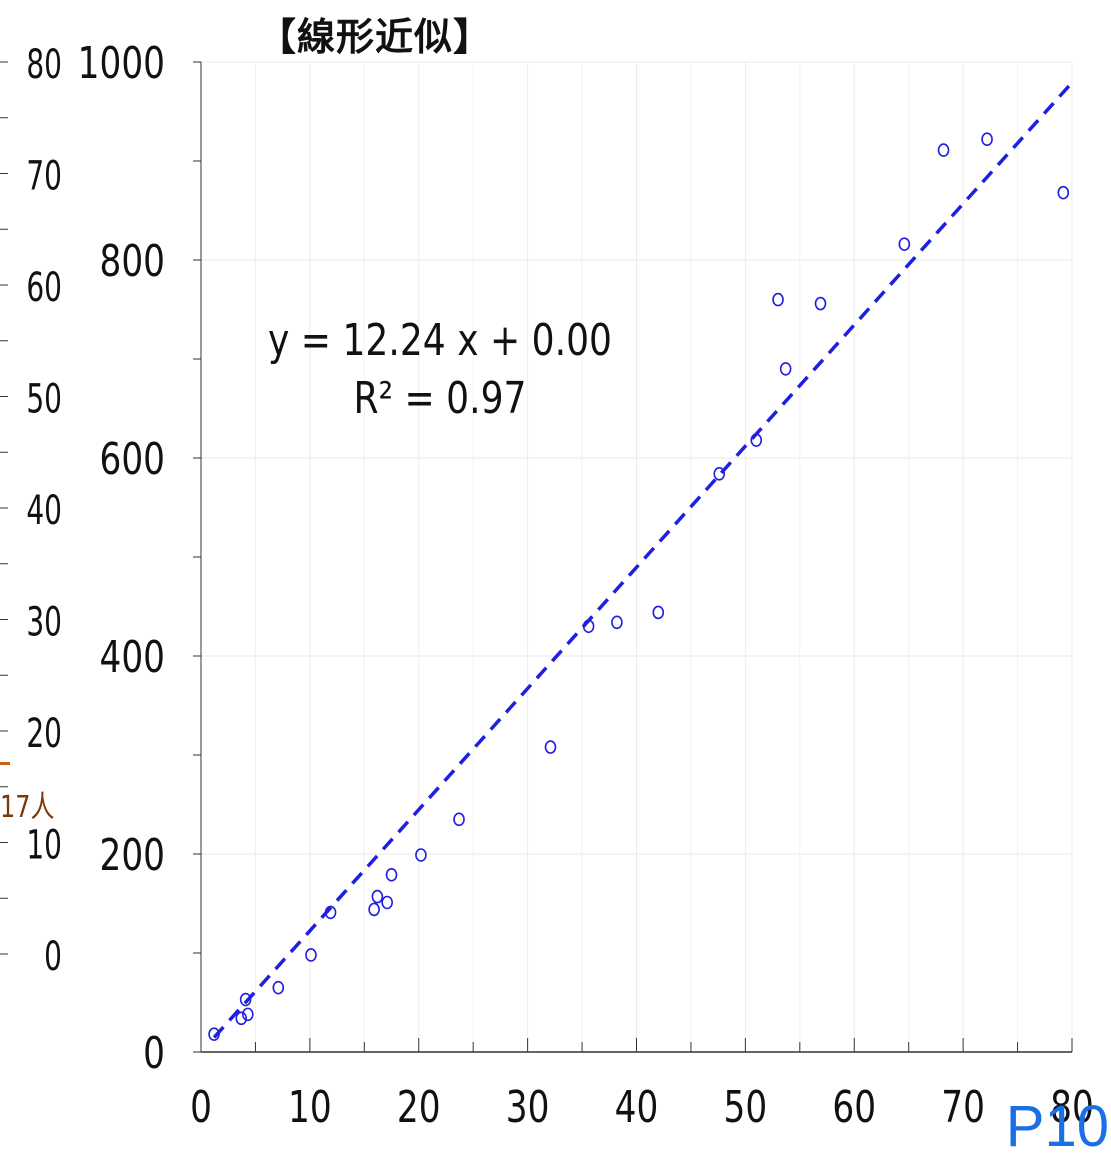 This screenshot has width=1111, height=1164. I want to click on chart-title: 【線形近似】, so click(375, 37).